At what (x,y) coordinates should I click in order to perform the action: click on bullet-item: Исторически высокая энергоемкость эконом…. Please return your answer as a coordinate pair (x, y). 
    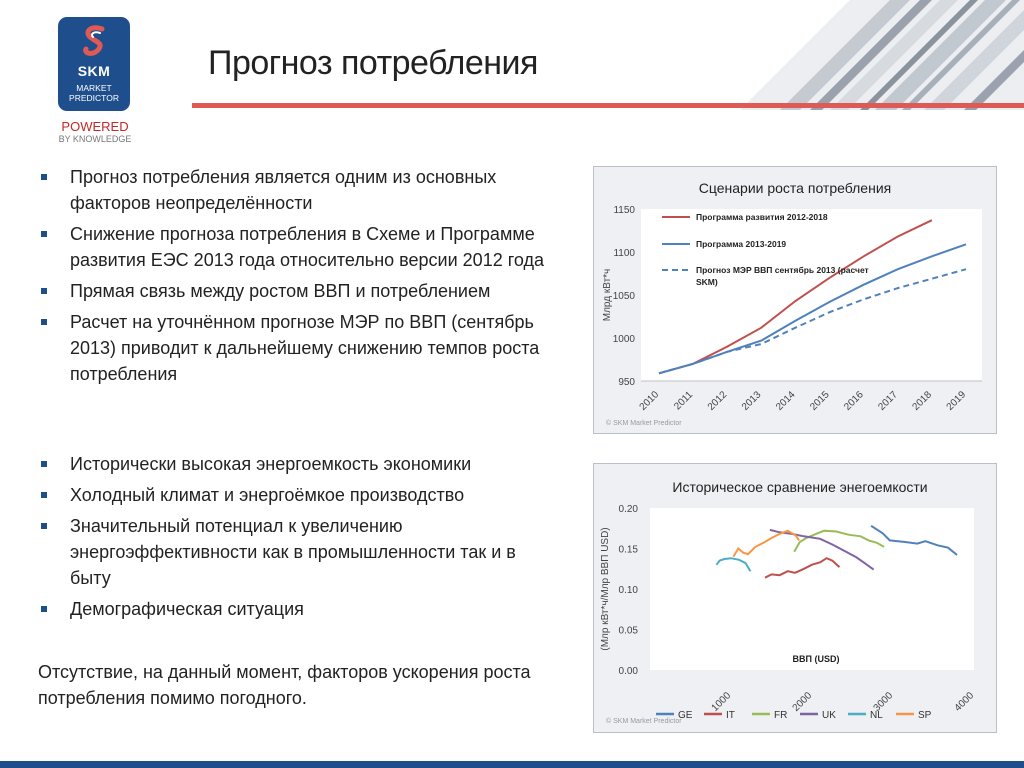
    Looking at the image, I should click on (298, 464).